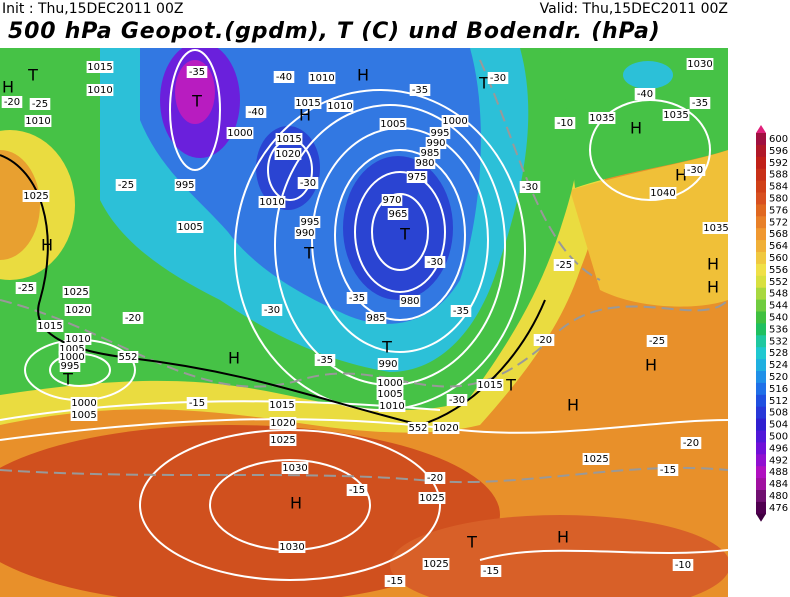  I want to click on colorbar-label: 564, so click(778, 246).